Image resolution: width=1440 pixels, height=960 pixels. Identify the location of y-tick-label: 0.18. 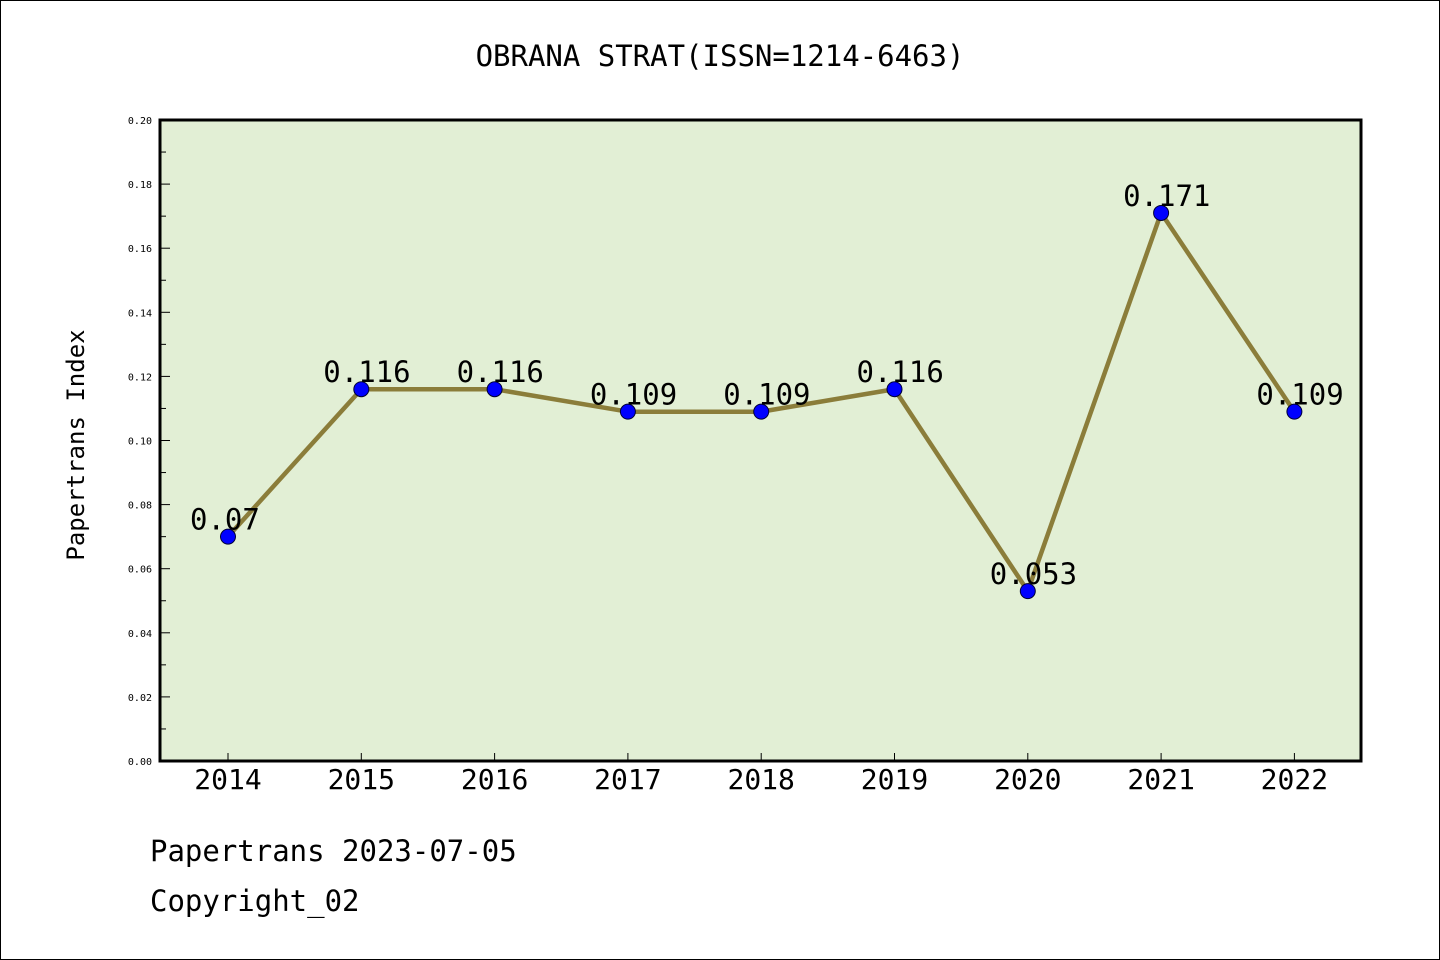
(140, 185).